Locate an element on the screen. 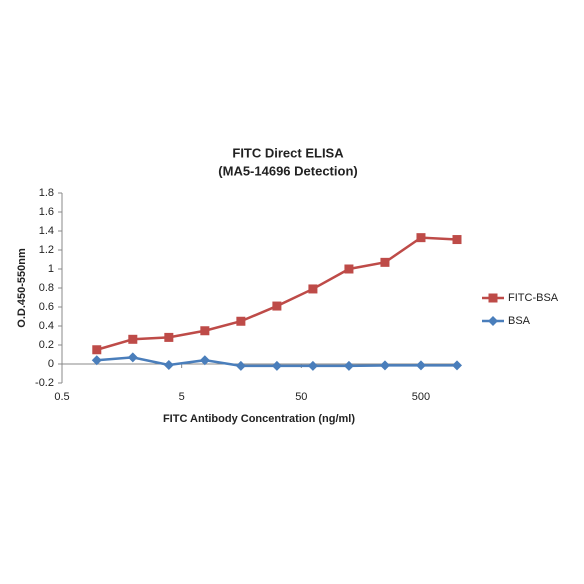  y-tick-label: 0 is located at coordinates (51, 364).